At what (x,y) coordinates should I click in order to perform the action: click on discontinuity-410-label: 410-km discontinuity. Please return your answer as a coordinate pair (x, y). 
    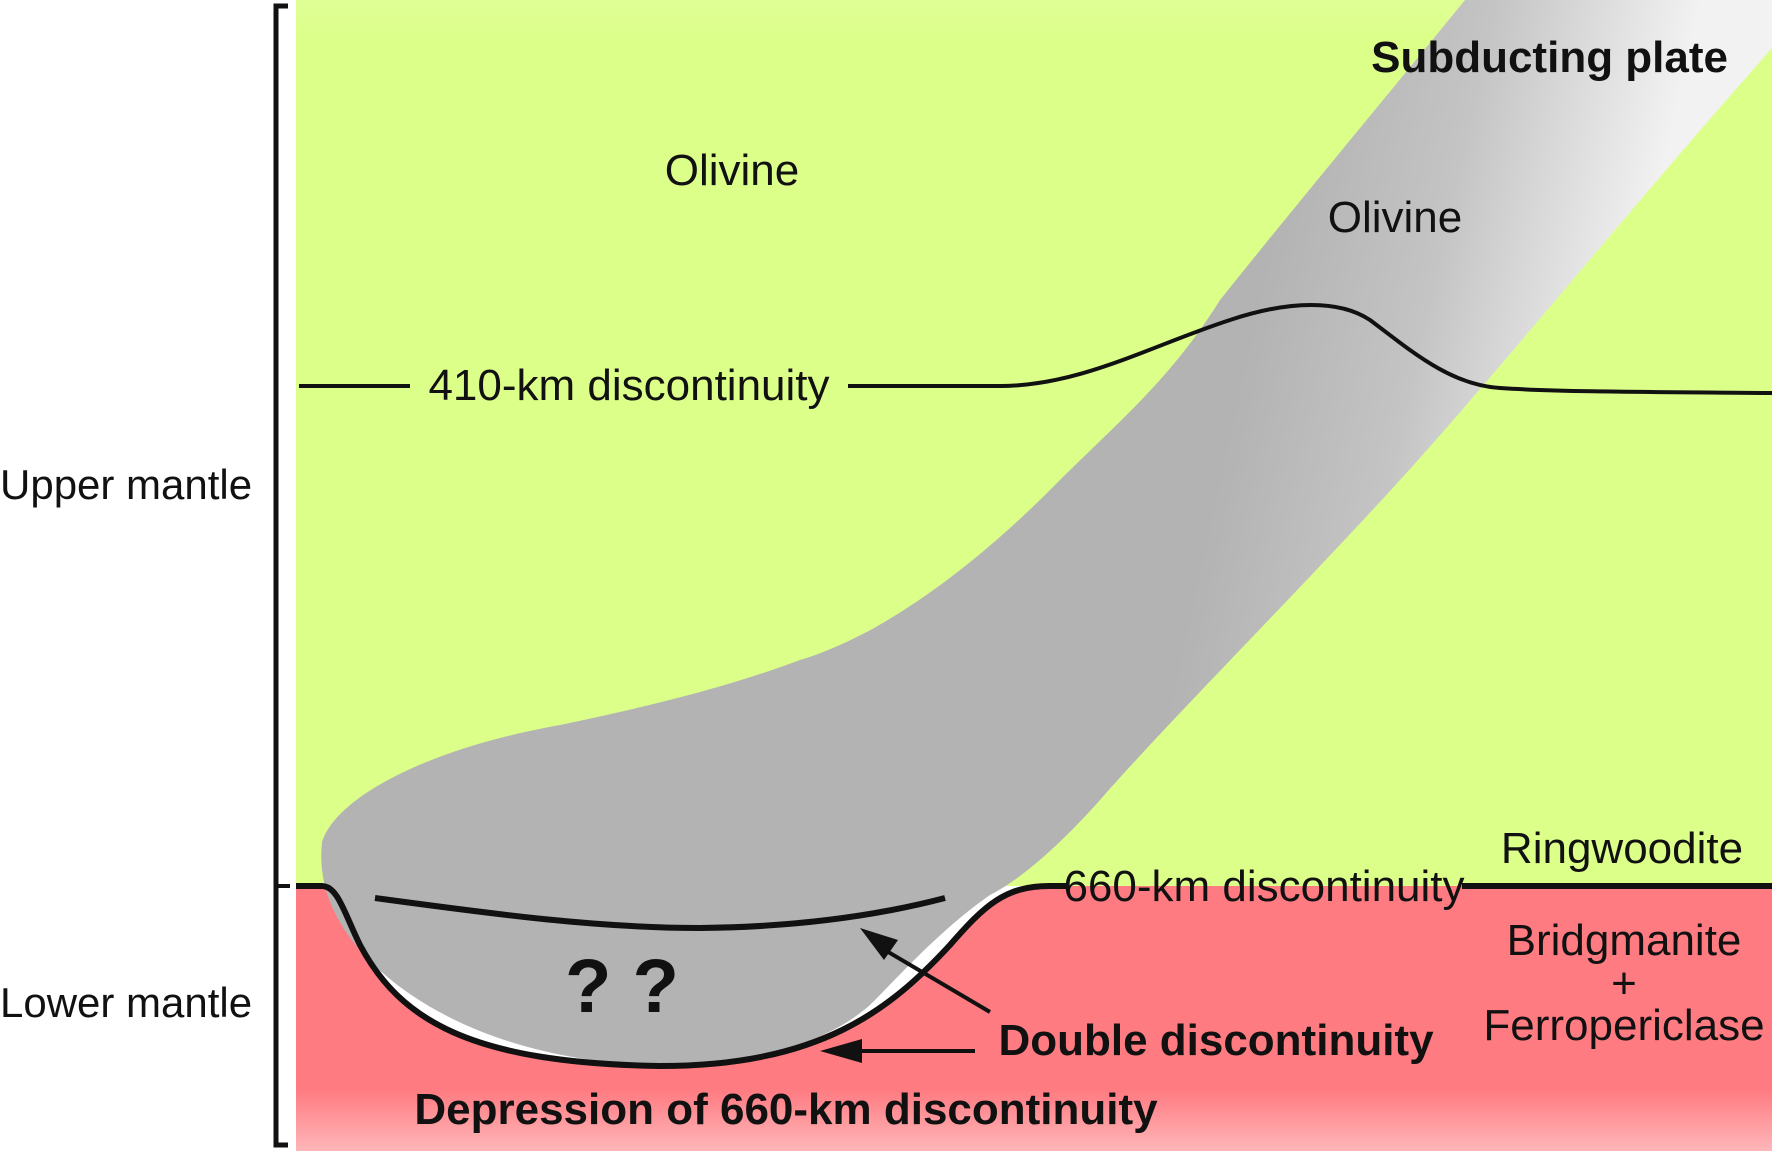
    Looking at the image, I should click on (628, 385).